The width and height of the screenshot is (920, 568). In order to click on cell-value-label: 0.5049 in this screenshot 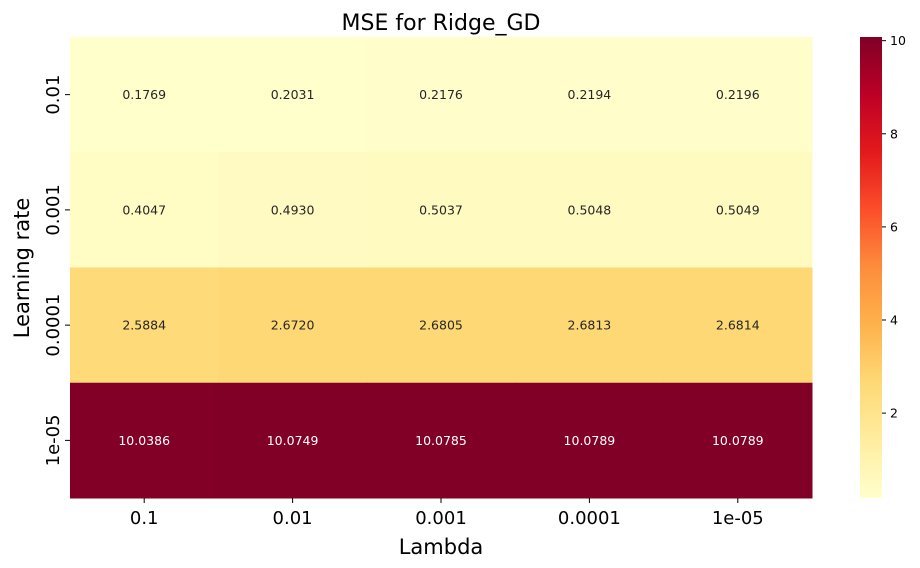, I will do `click(738, 209)`.